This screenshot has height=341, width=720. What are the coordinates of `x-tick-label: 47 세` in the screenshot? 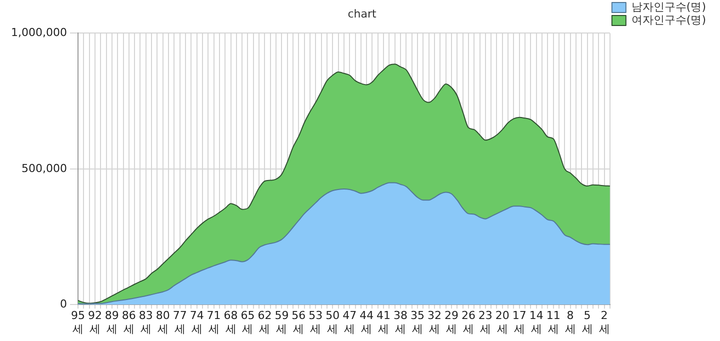 It's located at (349, 322).